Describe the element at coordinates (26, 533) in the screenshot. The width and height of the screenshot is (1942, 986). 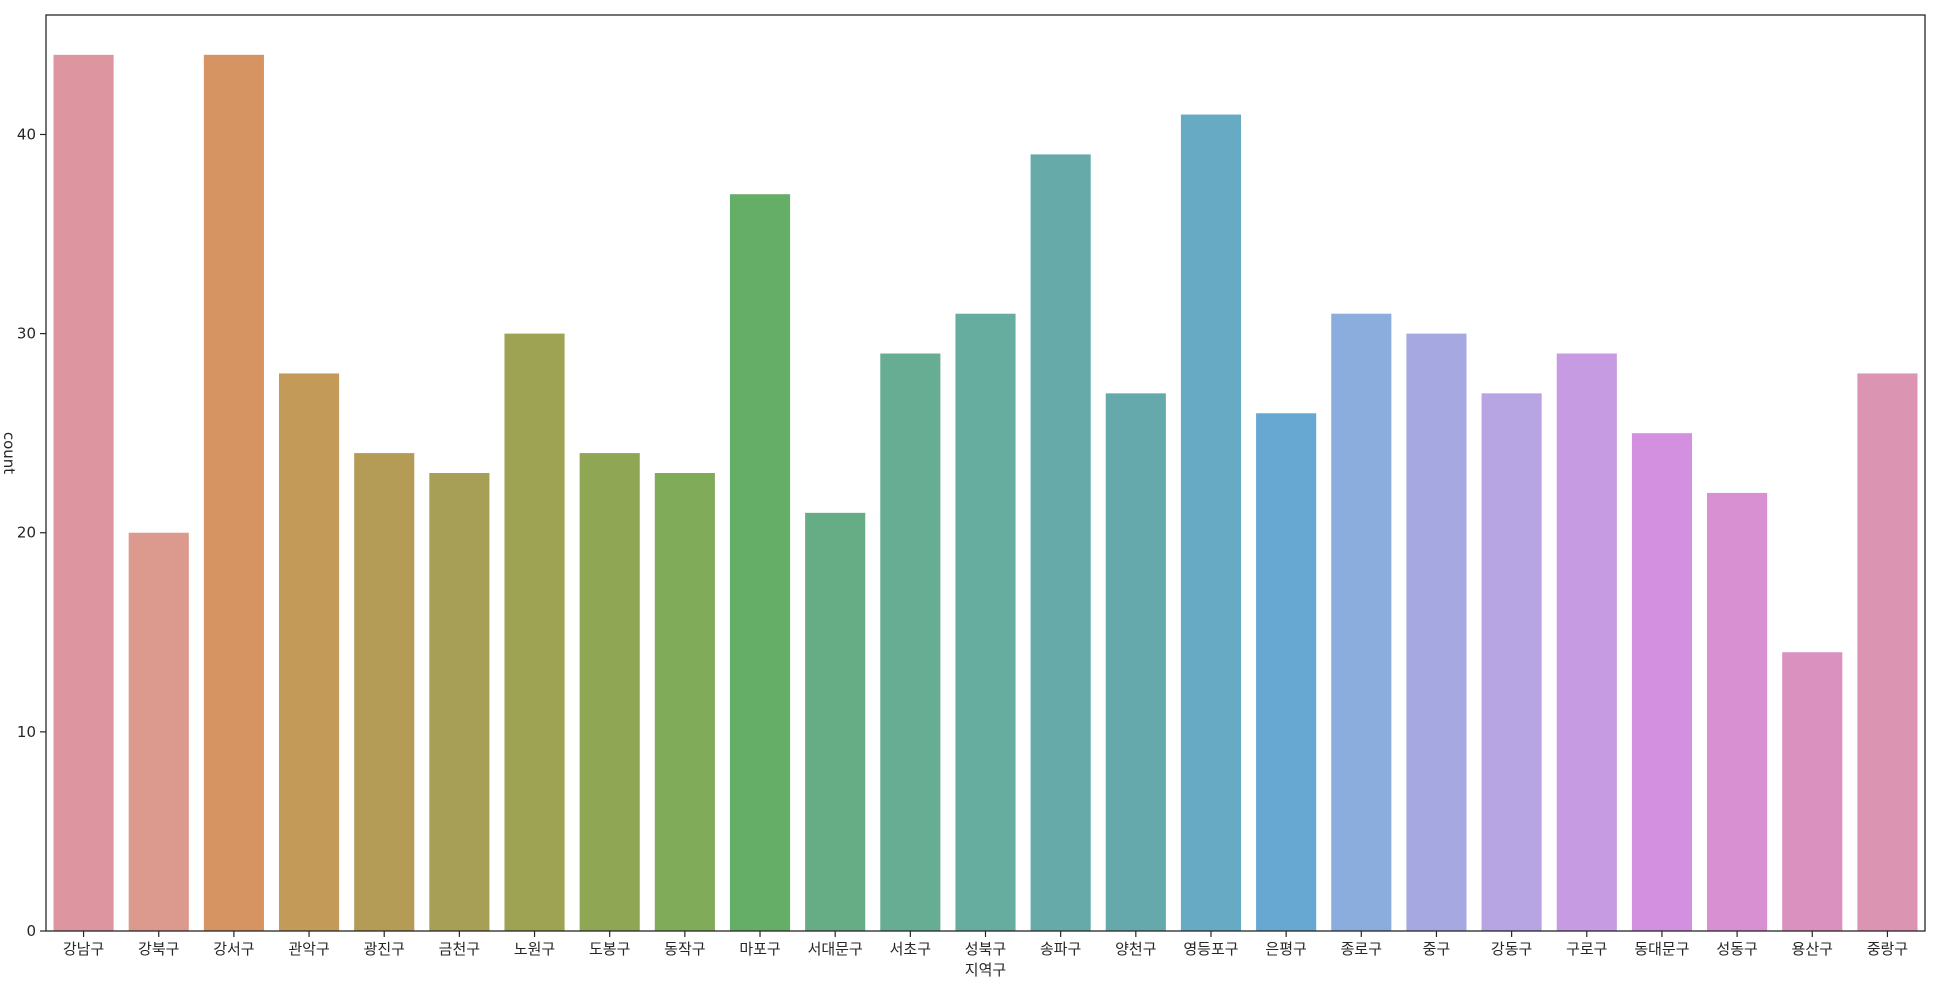
I see `y-tick-label: 20` at that location.